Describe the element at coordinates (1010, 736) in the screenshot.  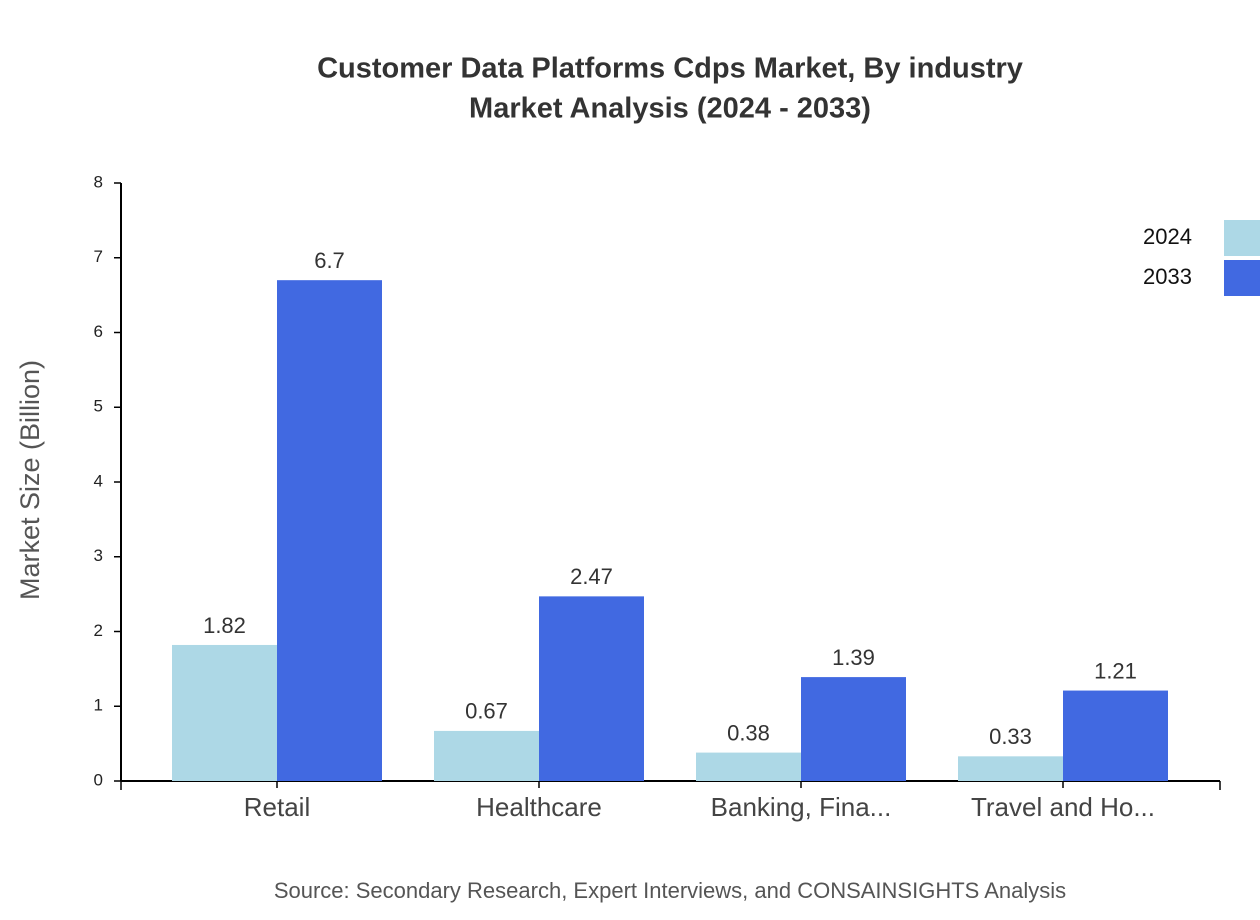
I see `value-label: 0.33` at that location.